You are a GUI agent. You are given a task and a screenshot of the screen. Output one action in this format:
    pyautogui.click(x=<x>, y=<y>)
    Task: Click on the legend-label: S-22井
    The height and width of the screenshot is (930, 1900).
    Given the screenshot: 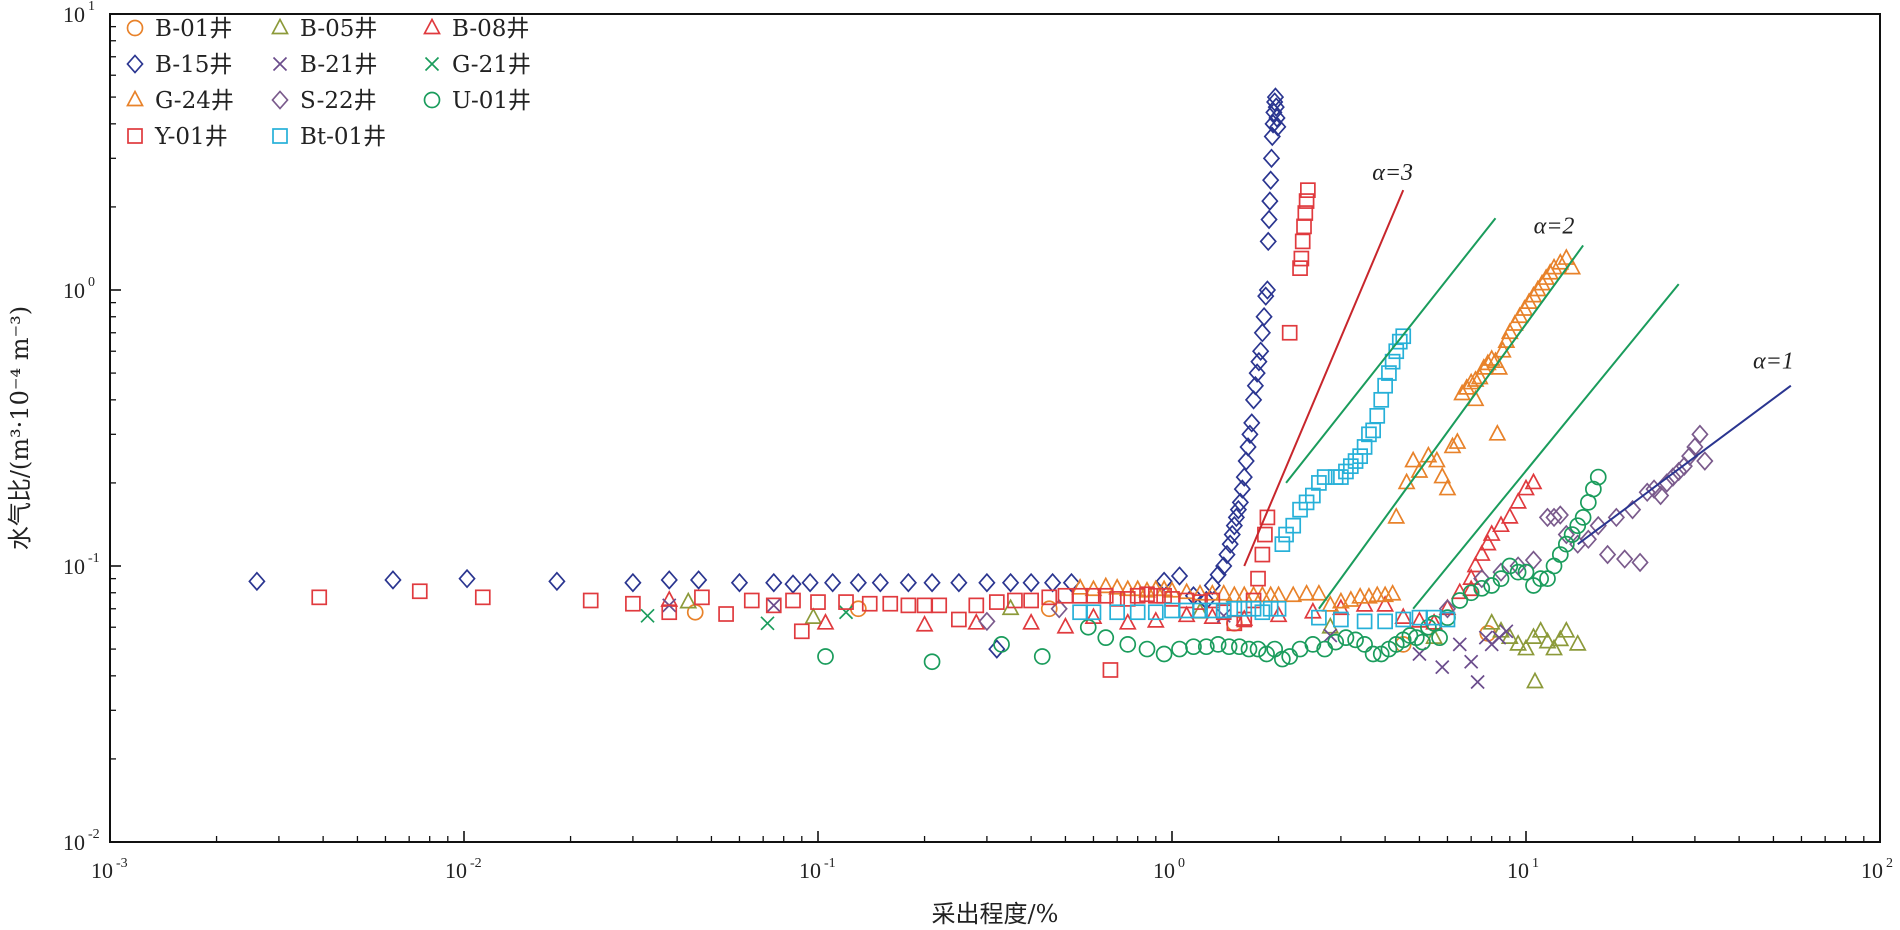 What is the action you would take?
    pyautogui.click(x=338, y=101)
    